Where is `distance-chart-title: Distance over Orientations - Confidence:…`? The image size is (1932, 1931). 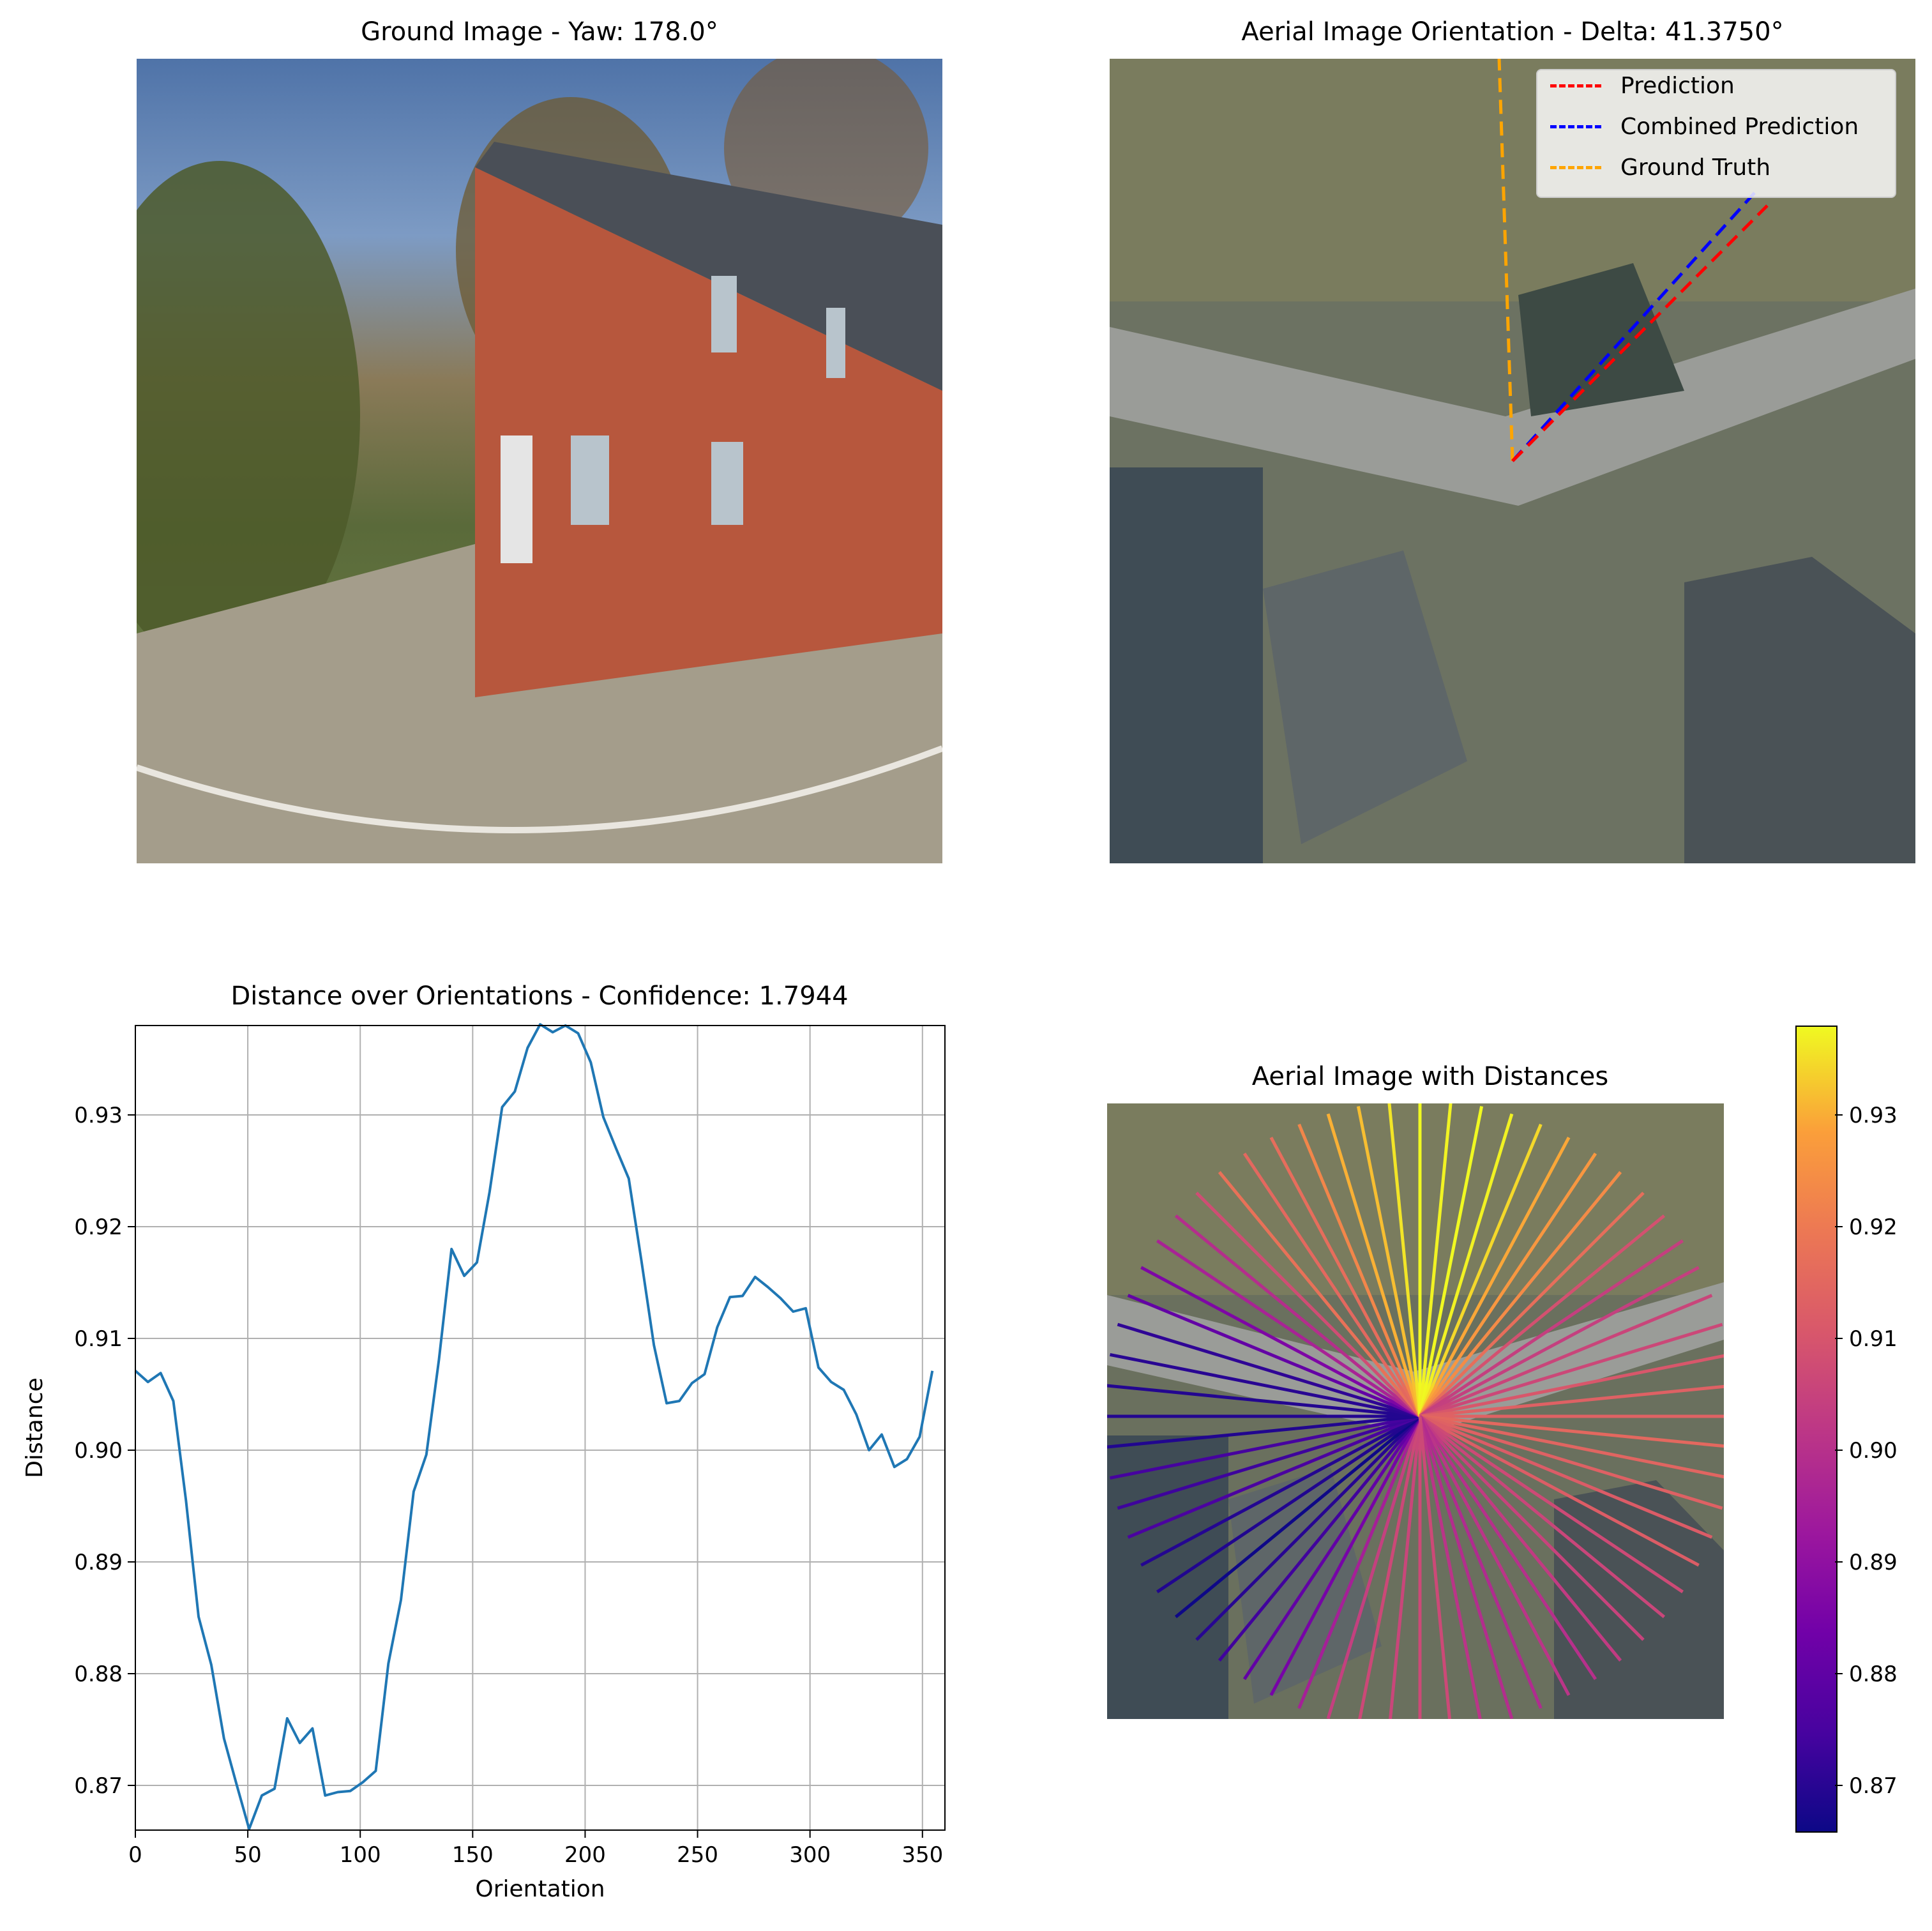
distance-chart-title: Distance over Orientations - Confidence:… is located at coordinates (539, 996).